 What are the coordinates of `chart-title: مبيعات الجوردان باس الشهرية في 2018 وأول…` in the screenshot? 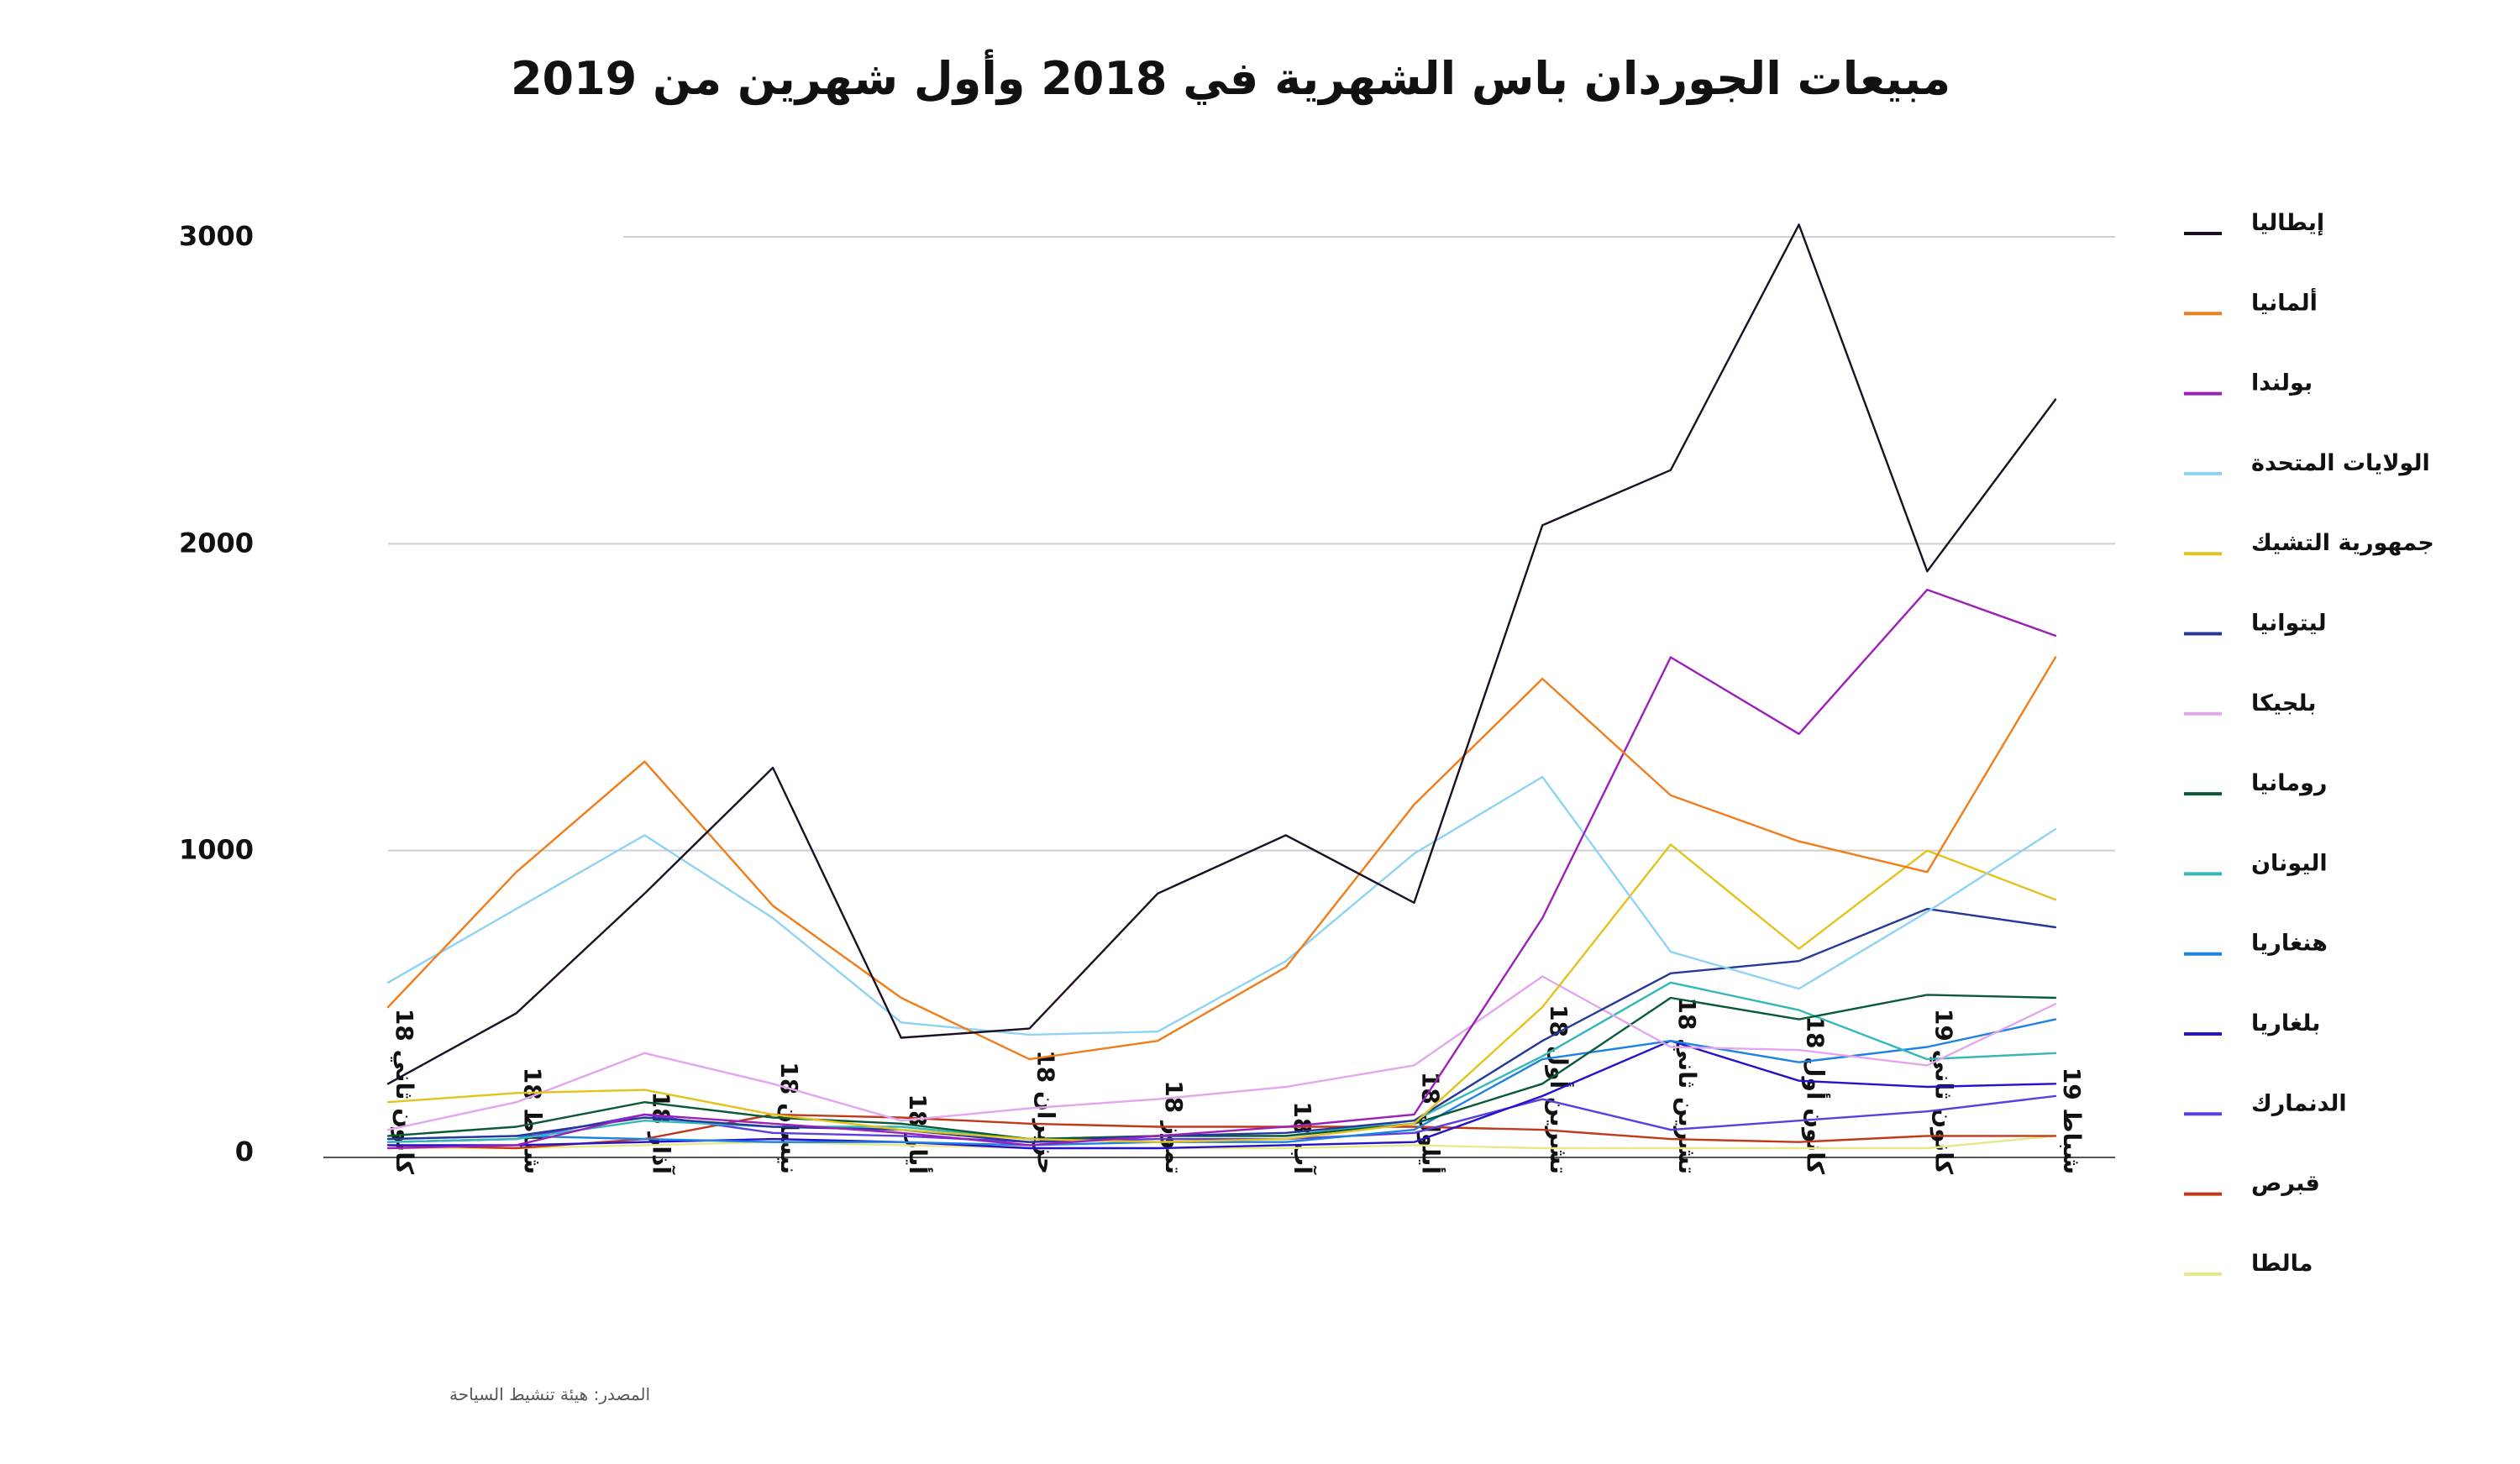 It's located at (1230, 77).